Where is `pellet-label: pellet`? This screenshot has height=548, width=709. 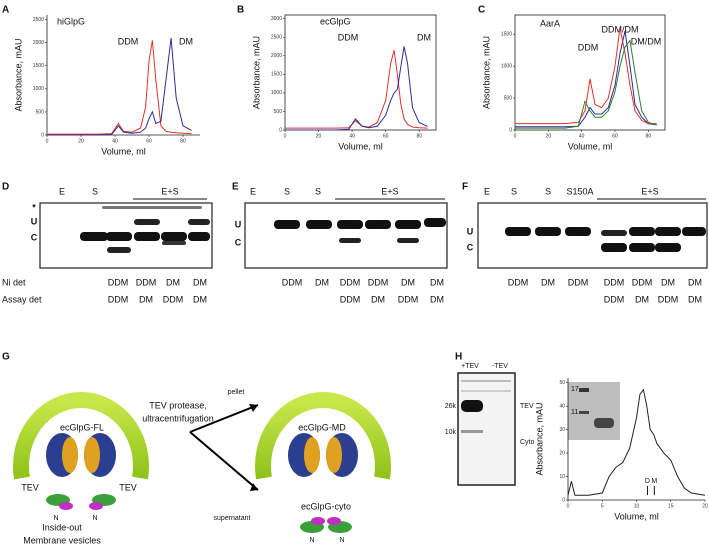
pellet-label: pellet is located at coordinates (236, 392).